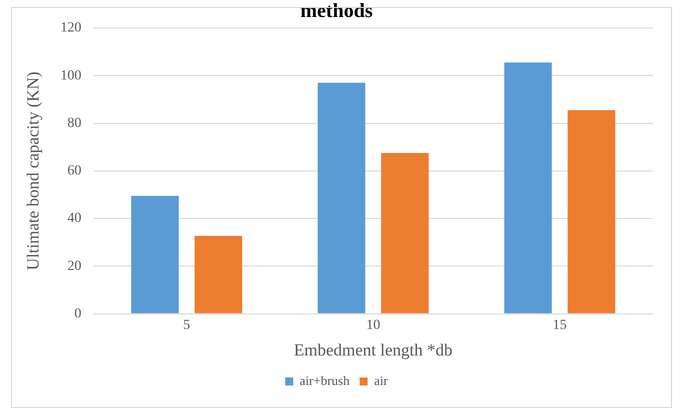 Image resolution: width=683 pixels, height=410 pixels. Describe the element at coordinates (373, 350) in the screenshot. I see `x-axis-title: Embedment length *db` at that location.